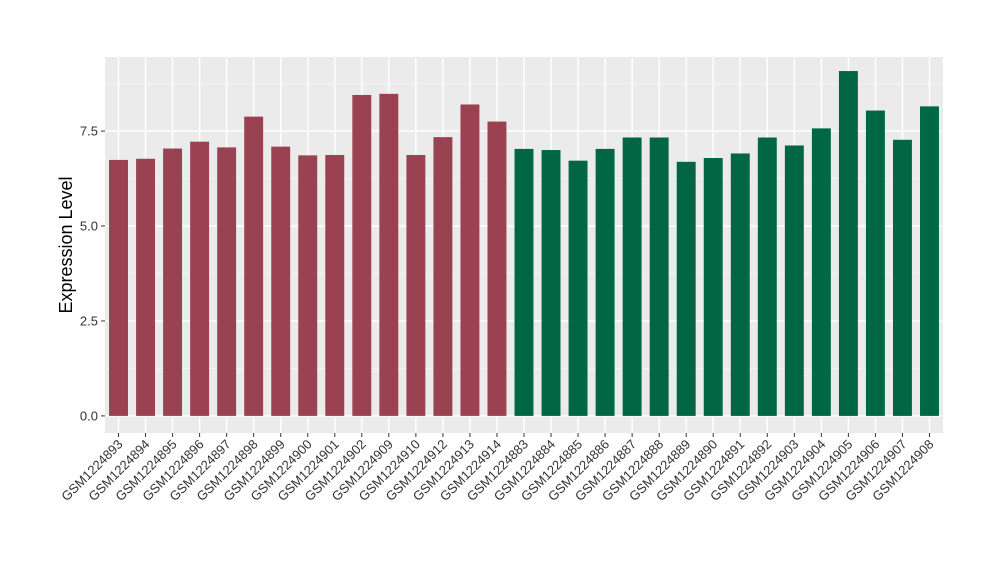 The width and height of the screenshot is (1000, 580). Describe the element at coordinates (89, 320) in the screenshot. I see `y-tick-label: 2.5` at that location.